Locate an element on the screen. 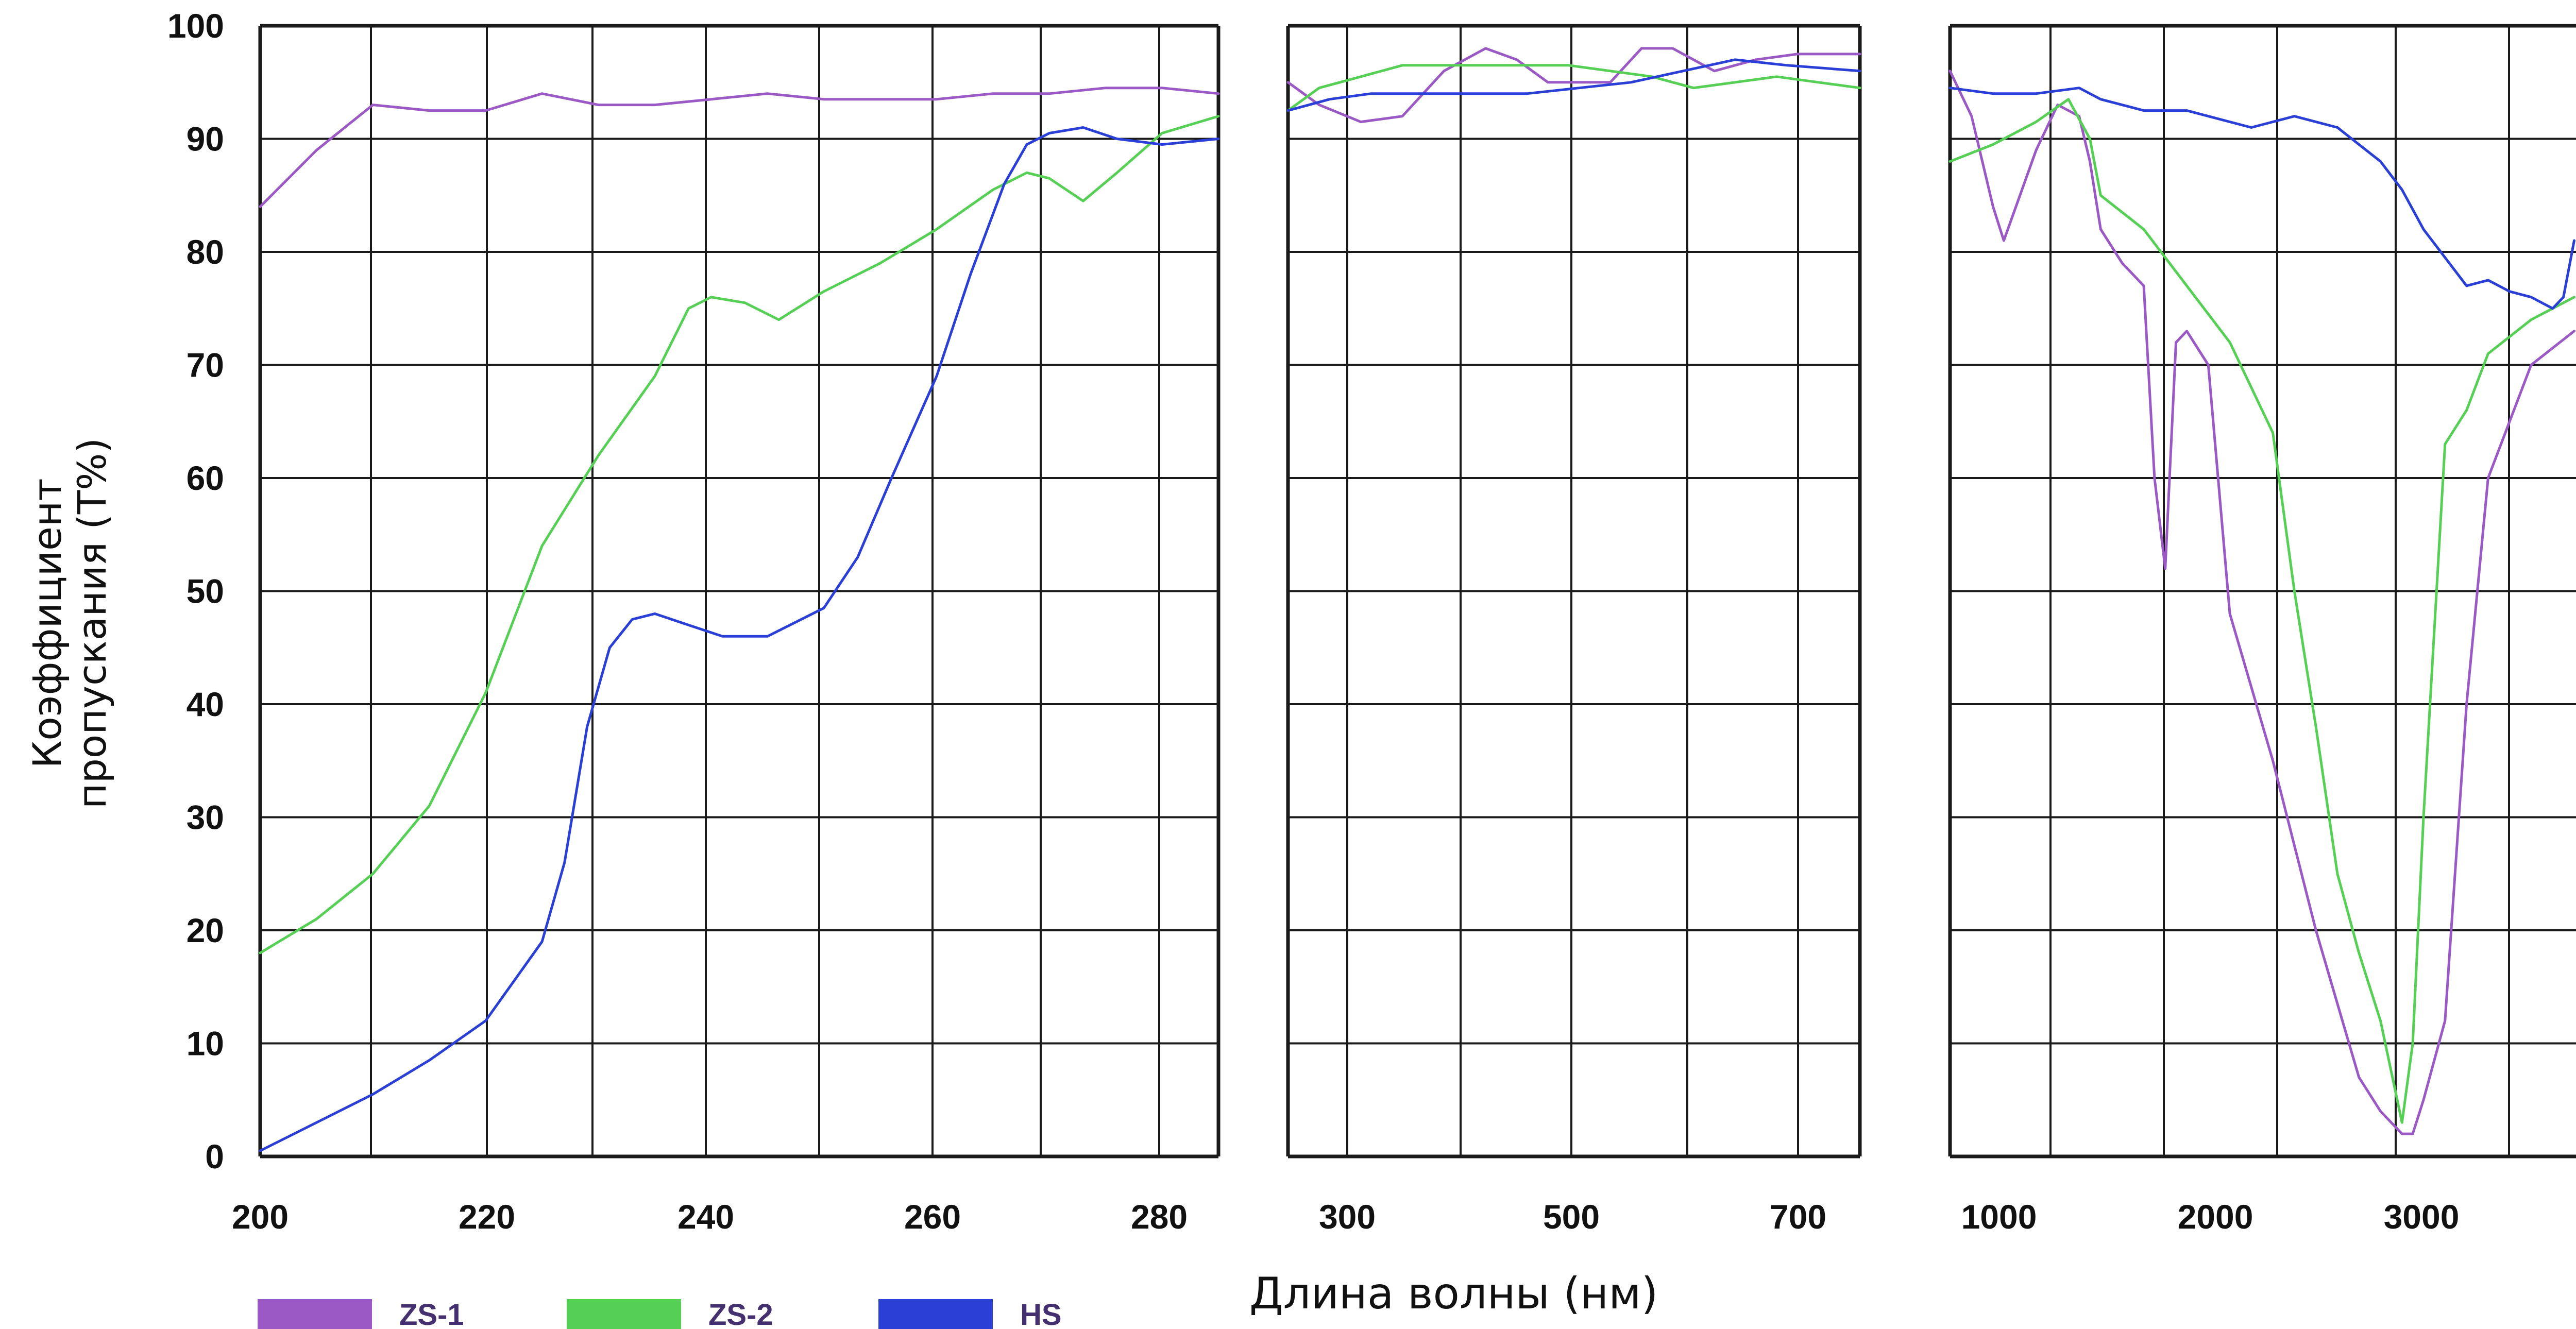 The image size is (2576, 1329). x-tick-label: 700 is located at coordinates (1798, 1217).